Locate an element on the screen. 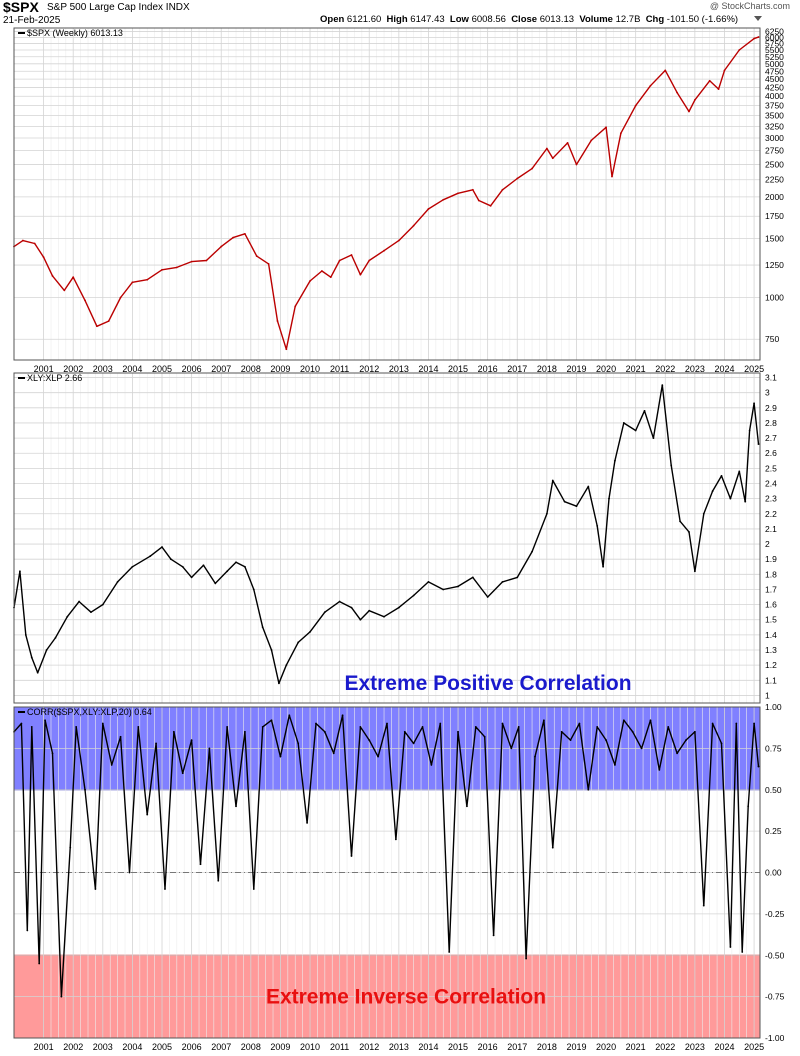  close-value: 6013.13 is located at coordinates (557, 19).